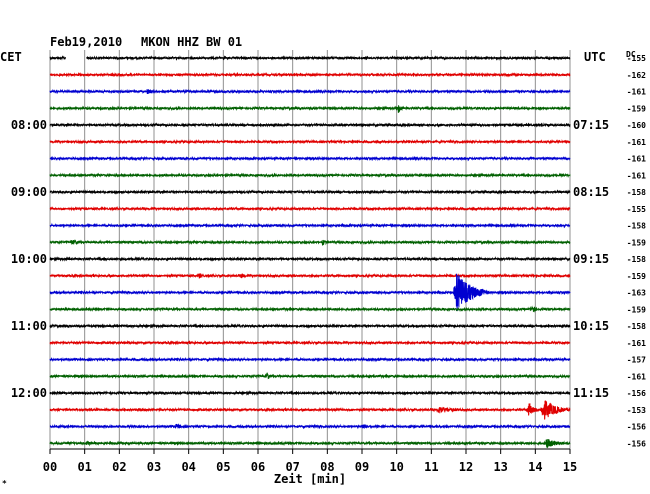 The image size is (650, 494). I want to click on left-hour-label: 10:00, so click(29, 259).